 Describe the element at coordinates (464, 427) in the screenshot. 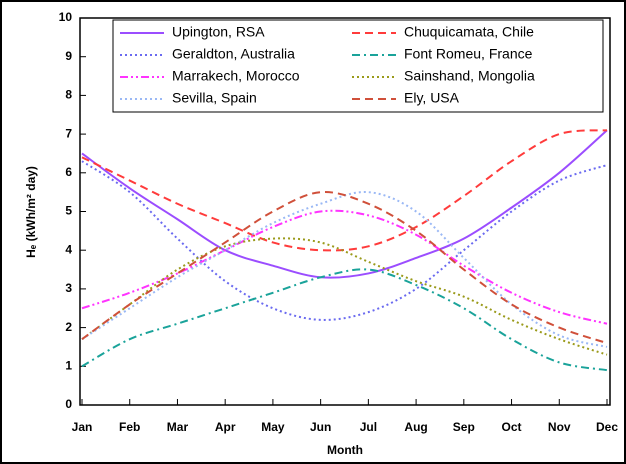

I see `x-tick-label: Sep` at that location.